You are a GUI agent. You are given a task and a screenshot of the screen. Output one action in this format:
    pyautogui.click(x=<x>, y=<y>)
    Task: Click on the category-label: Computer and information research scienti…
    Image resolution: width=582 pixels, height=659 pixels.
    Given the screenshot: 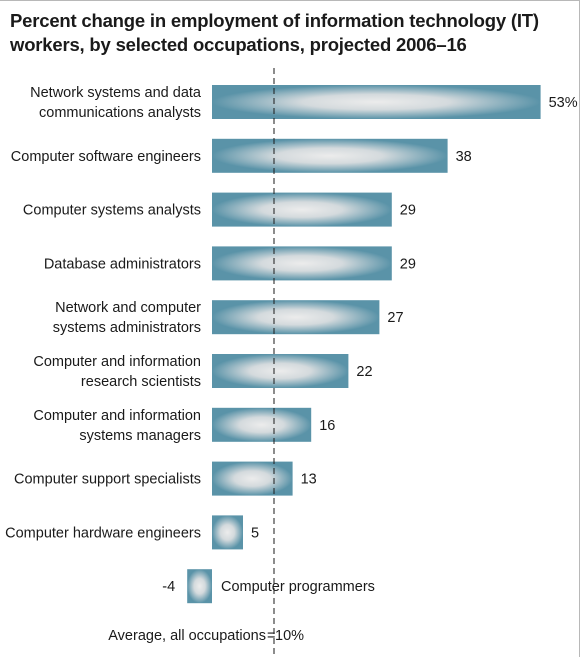 What is the action you would take?
    pyautogui.click(x=117, y=372)
    